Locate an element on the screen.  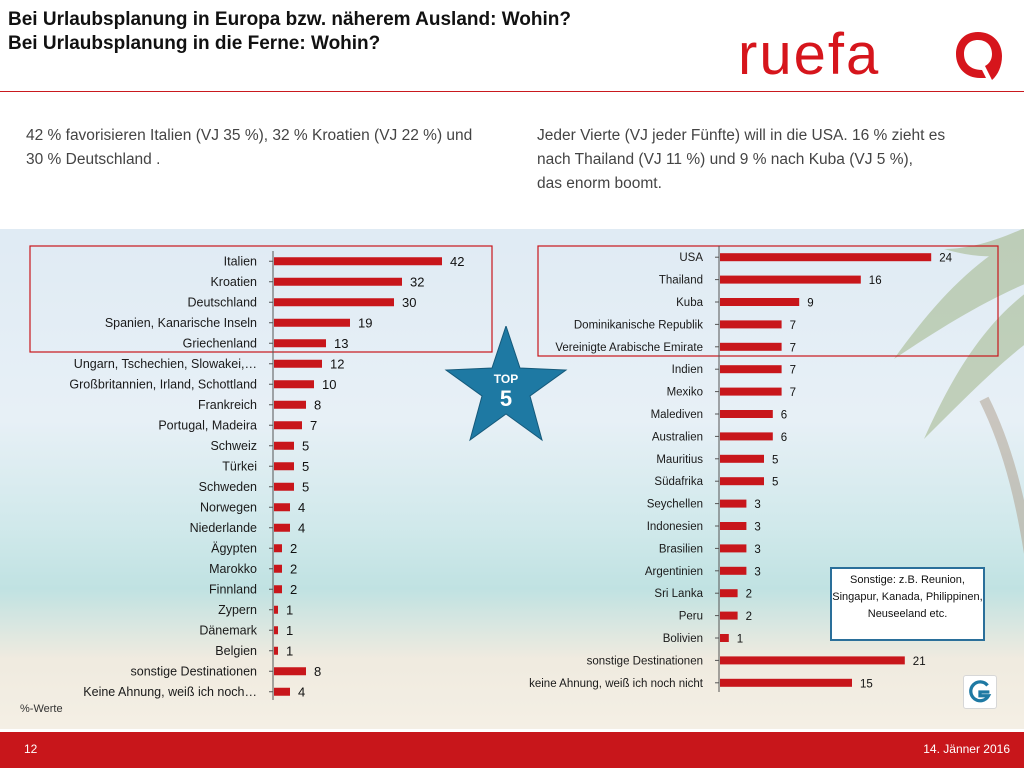
category-label: Vereinigte Arabische Emirate is located at coordinates (629, 348).